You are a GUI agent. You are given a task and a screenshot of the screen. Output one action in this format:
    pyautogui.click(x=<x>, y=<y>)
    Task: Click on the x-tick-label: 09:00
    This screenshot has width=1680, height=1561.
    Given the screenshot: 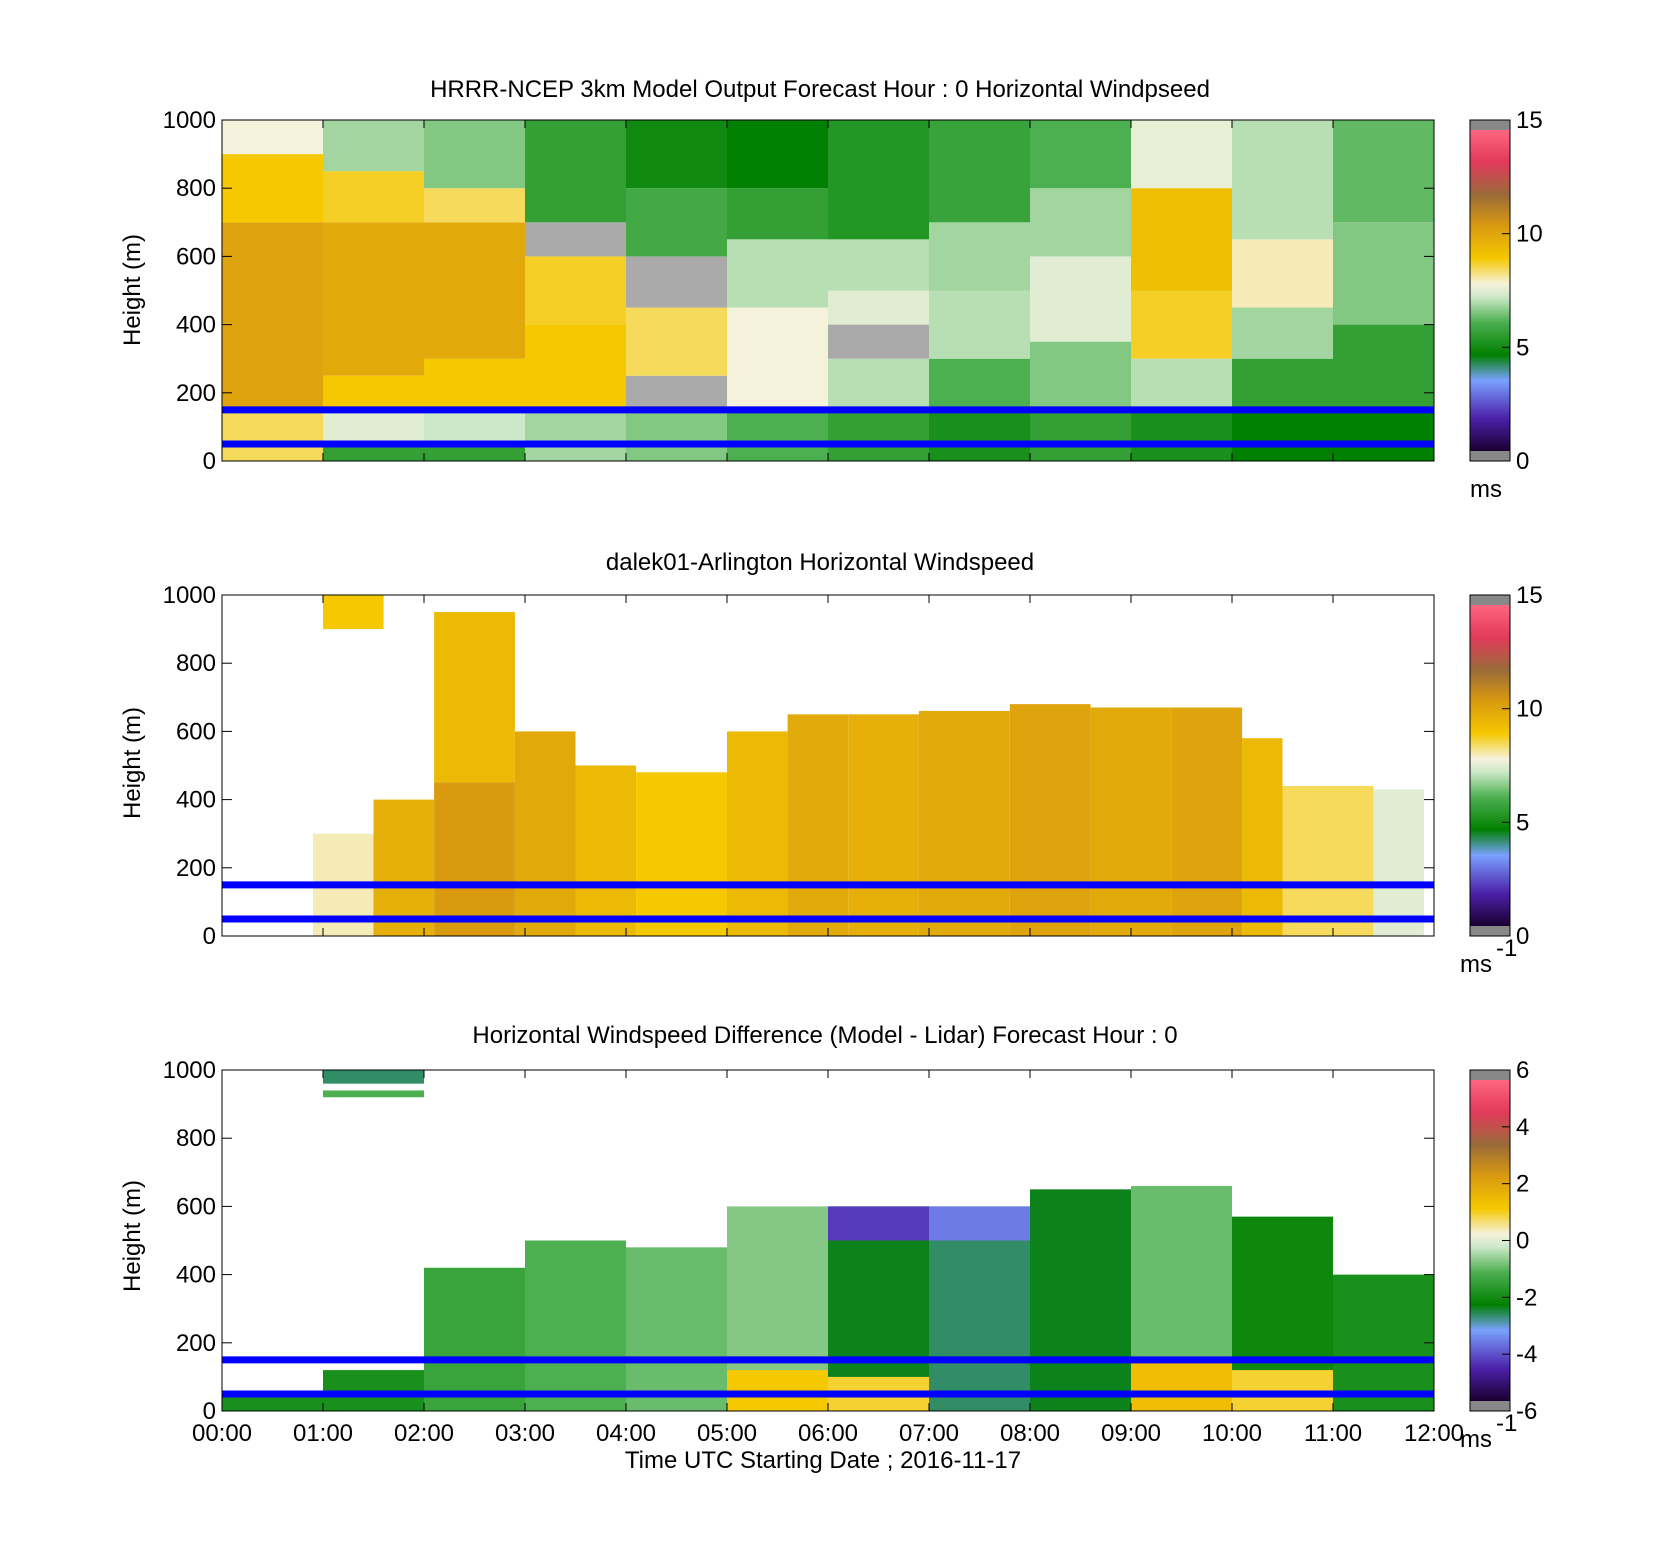 What is the action you would take?
    pyautogui.click(x=1131, y=1433)
    